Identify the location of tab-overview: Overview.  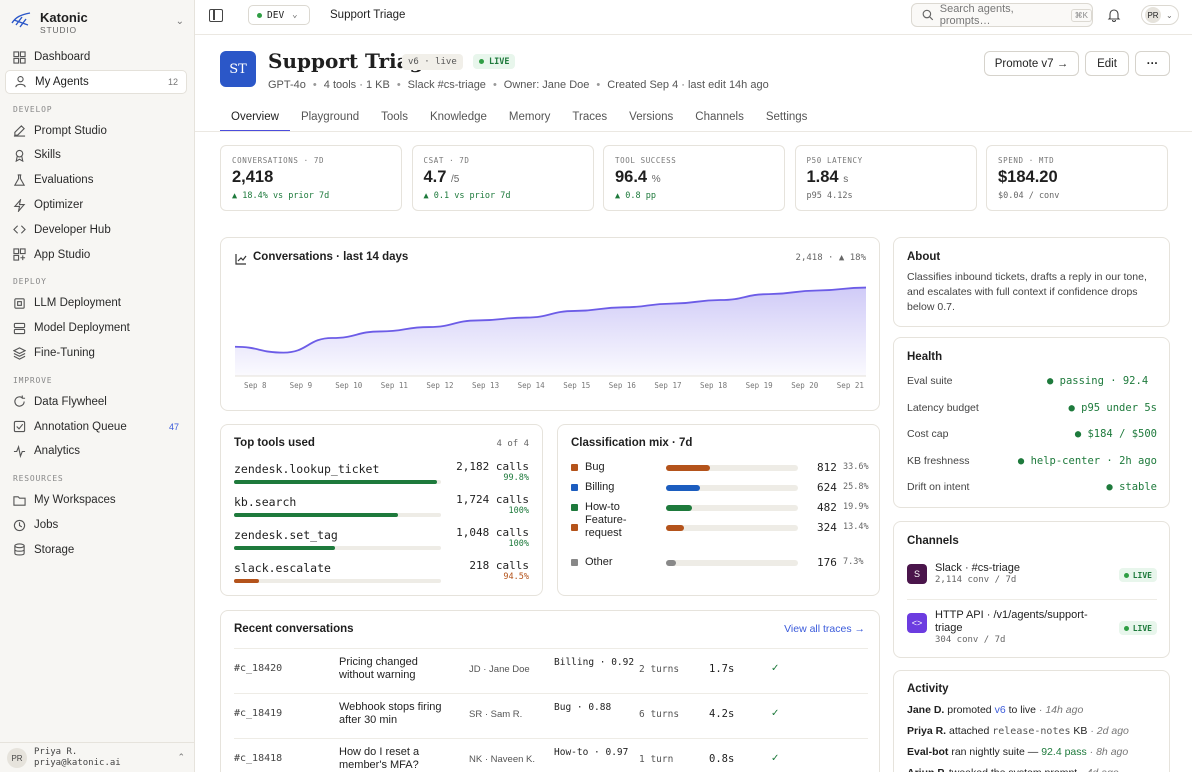
(255, 120).